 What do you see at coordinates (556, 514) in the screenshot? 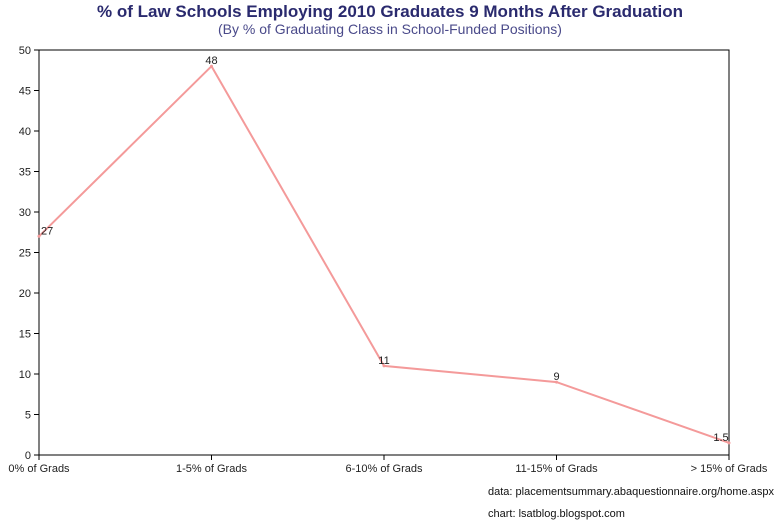
I see `chart-credit-note: chart: lsatblog.blogspot.com` at bounding box center [556, 514].